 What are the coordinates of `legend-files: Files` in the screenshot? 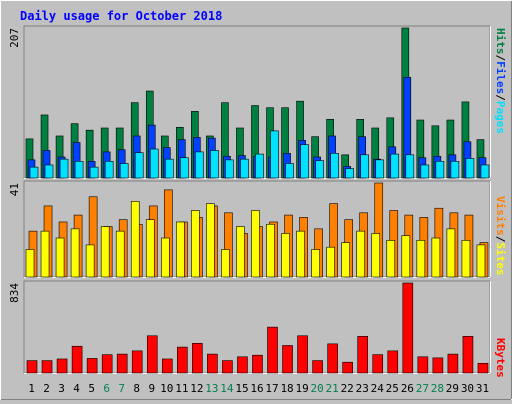 It's located at (500, 77).